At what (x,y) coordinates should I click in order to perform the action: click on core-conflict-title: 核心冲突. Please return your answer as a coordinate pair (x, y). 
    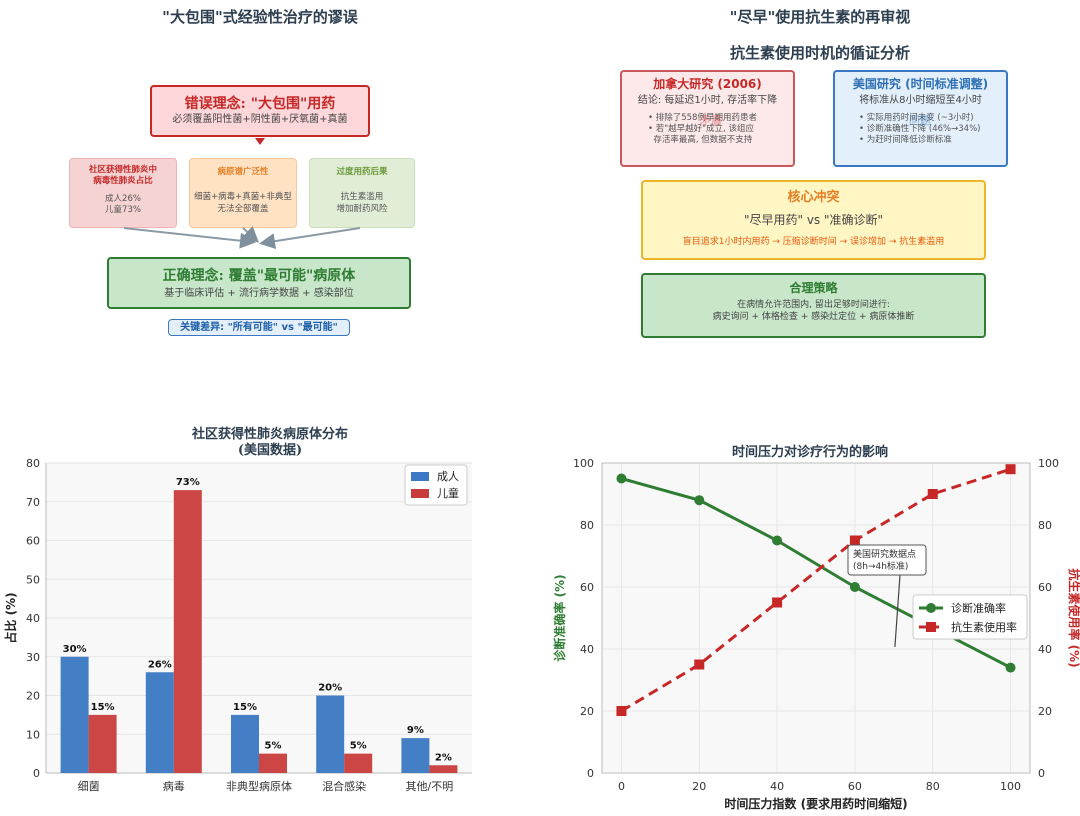
    Looking at the image, I should click on (813, 197).